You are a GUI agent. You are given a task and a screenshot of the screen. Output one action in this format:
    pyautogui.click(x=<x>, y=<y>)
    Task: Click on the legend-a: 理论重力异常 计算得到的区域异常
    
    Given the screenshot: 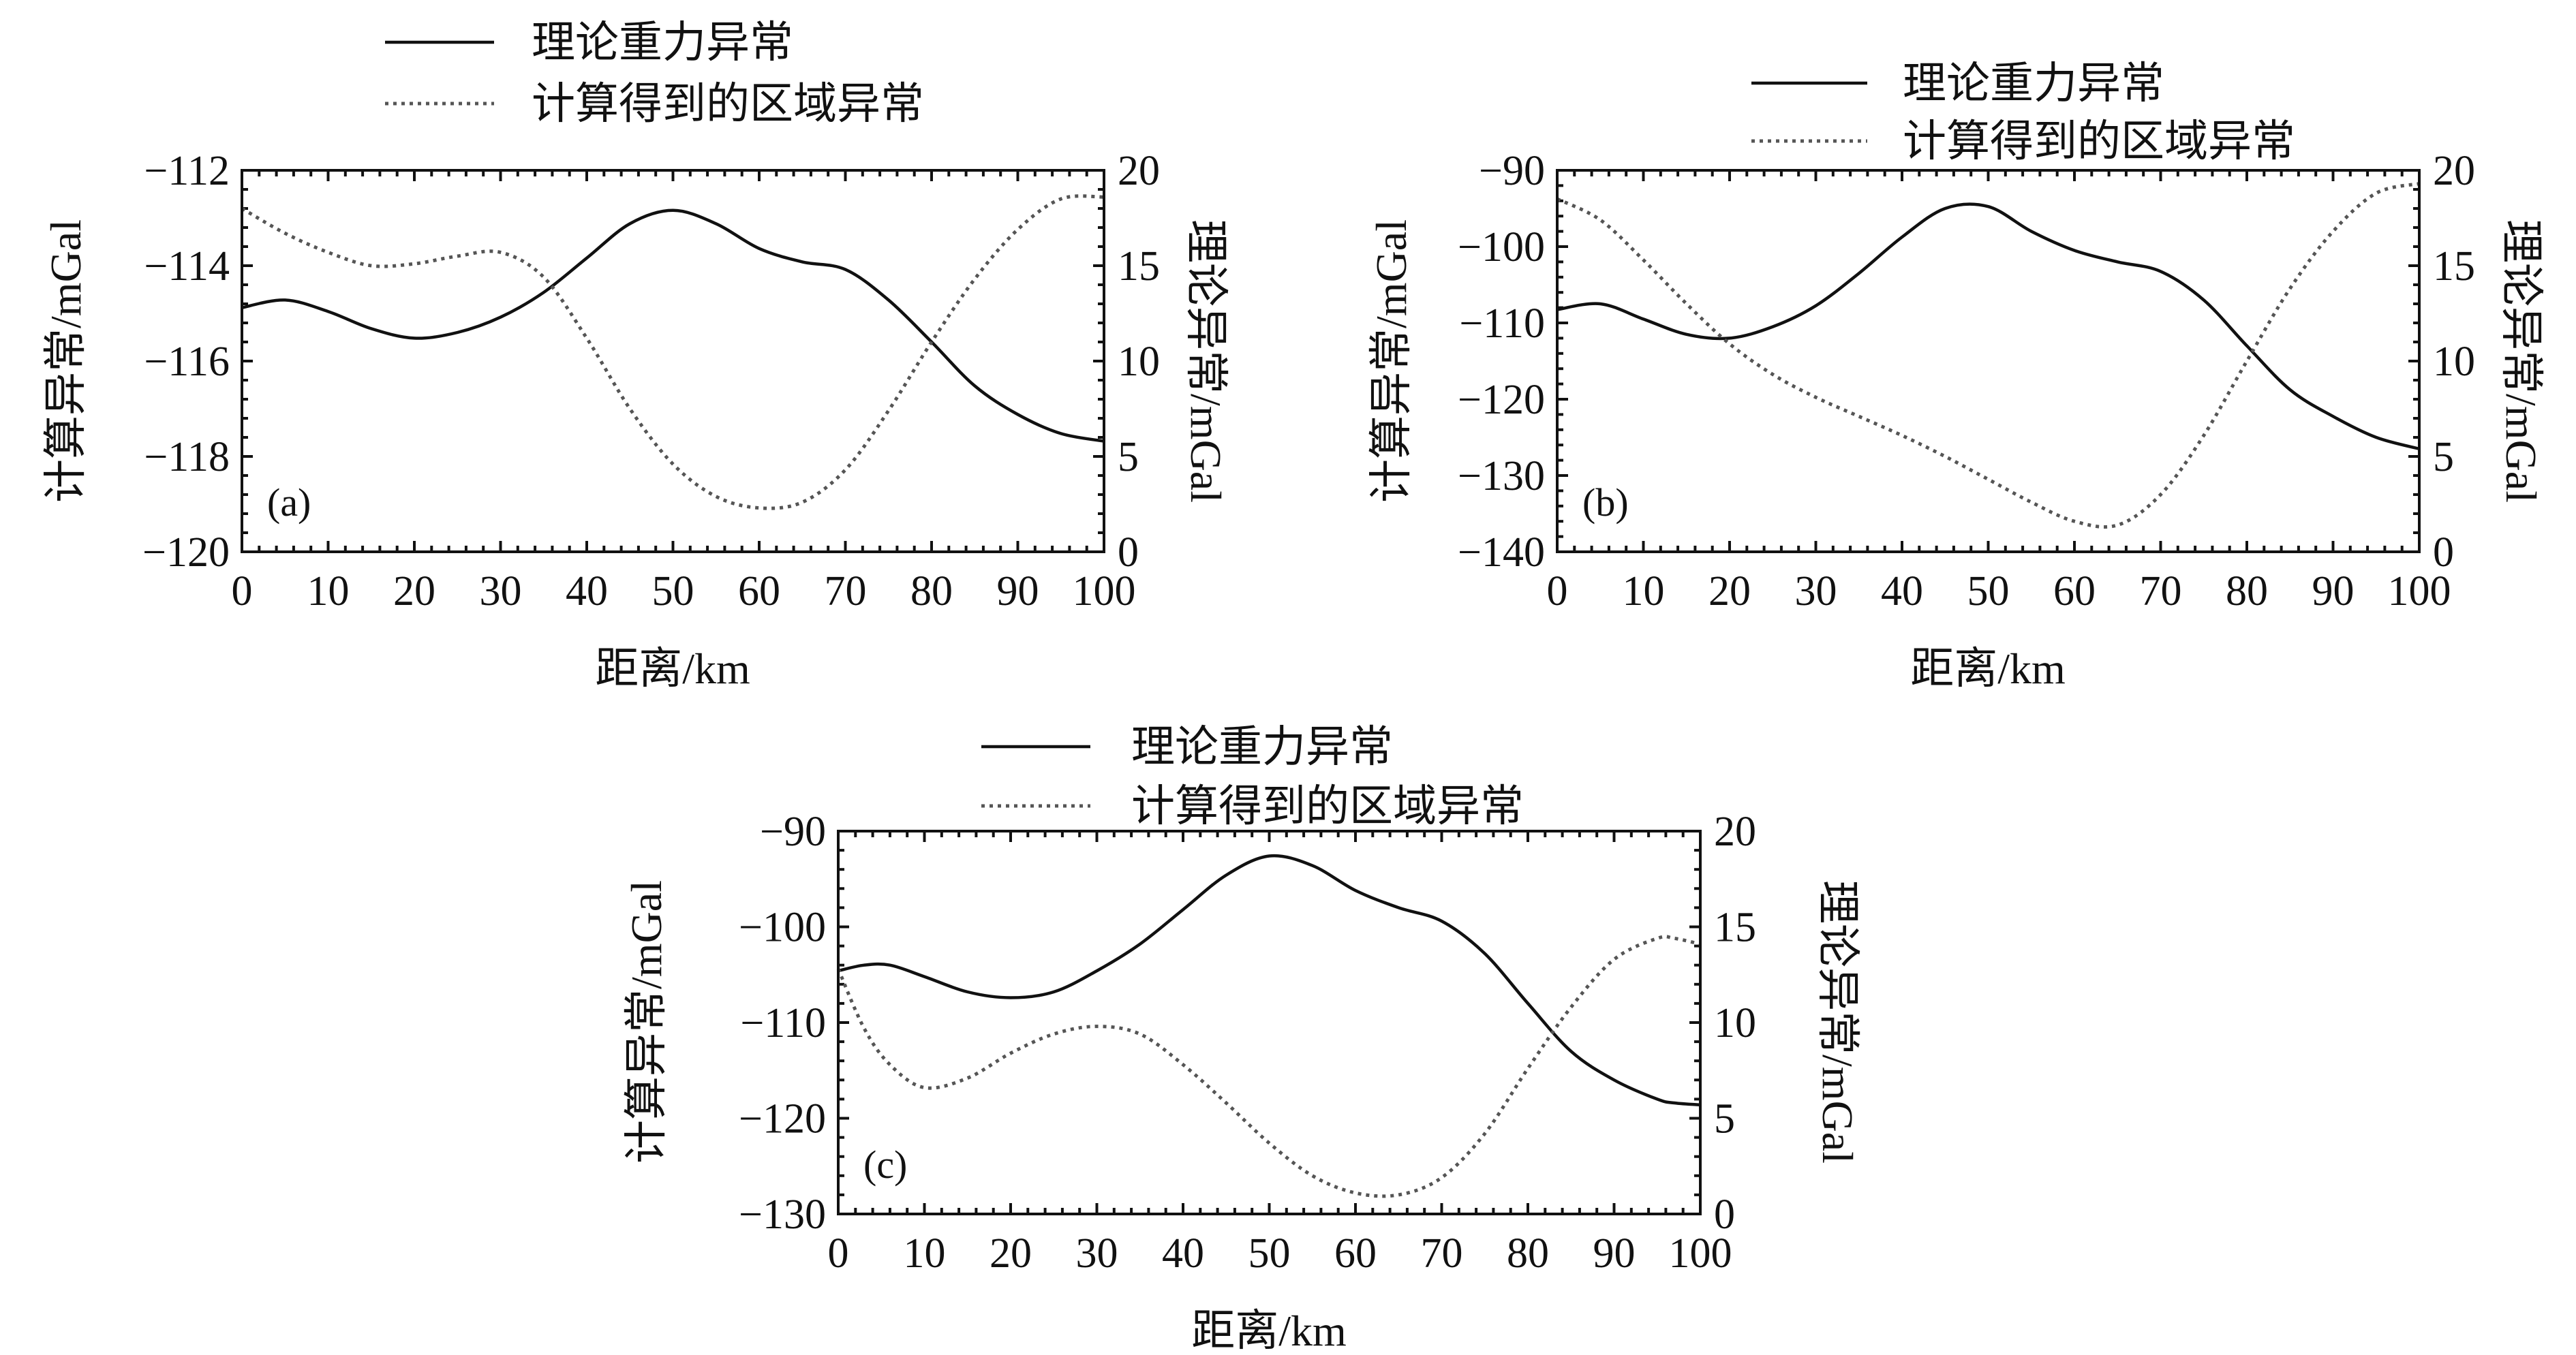 What is the action you would take?
    pyautogui.click(x=654, y=73)
    